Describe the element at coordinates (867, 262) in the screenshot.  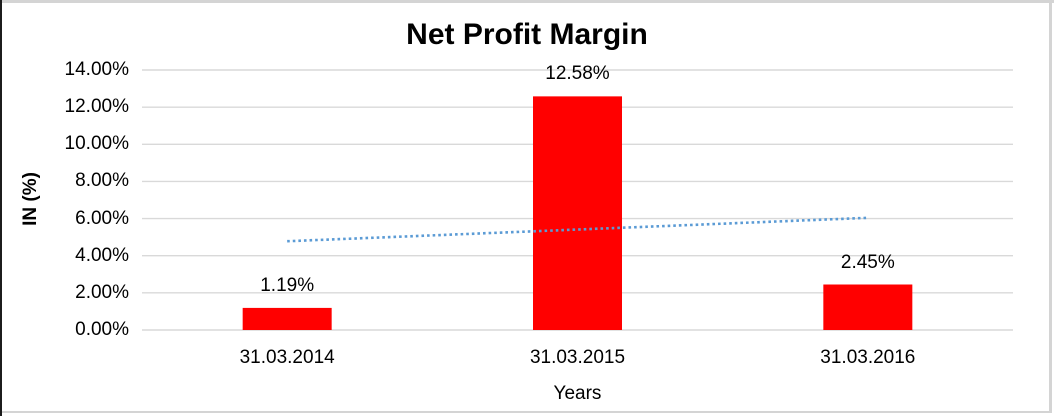
I see `bar-data-label: 2.45%` at that location.